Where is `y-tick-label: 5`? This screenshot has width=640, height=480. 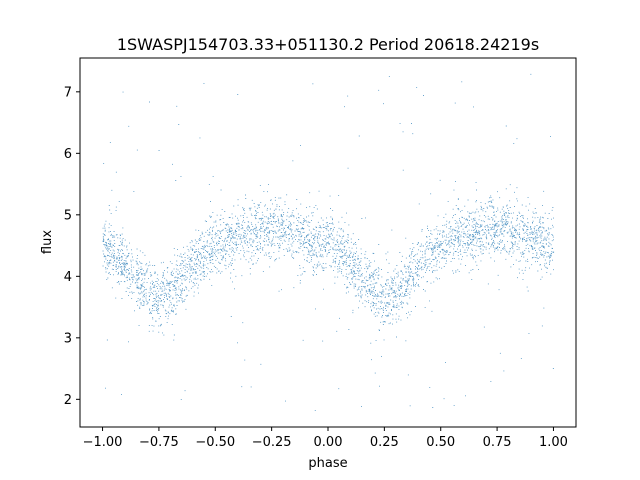 y-tick-label: 5 is located at coordinates (68, 215).